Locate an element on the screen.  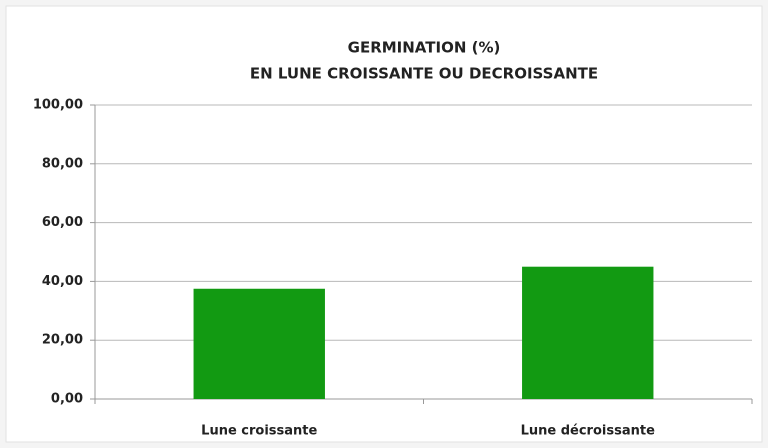
y-tick-label: 20,00 is located at coordinates (62, 340).